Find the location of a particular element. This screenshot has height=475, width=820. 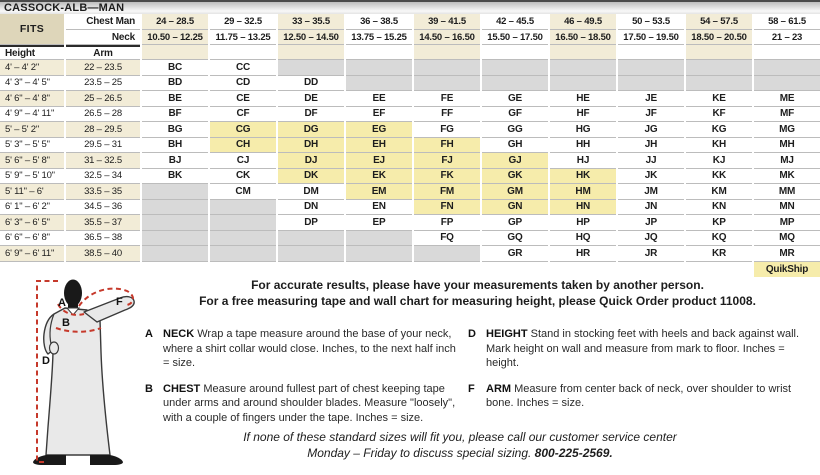

raised-arm is located at coordinates (109, 309).